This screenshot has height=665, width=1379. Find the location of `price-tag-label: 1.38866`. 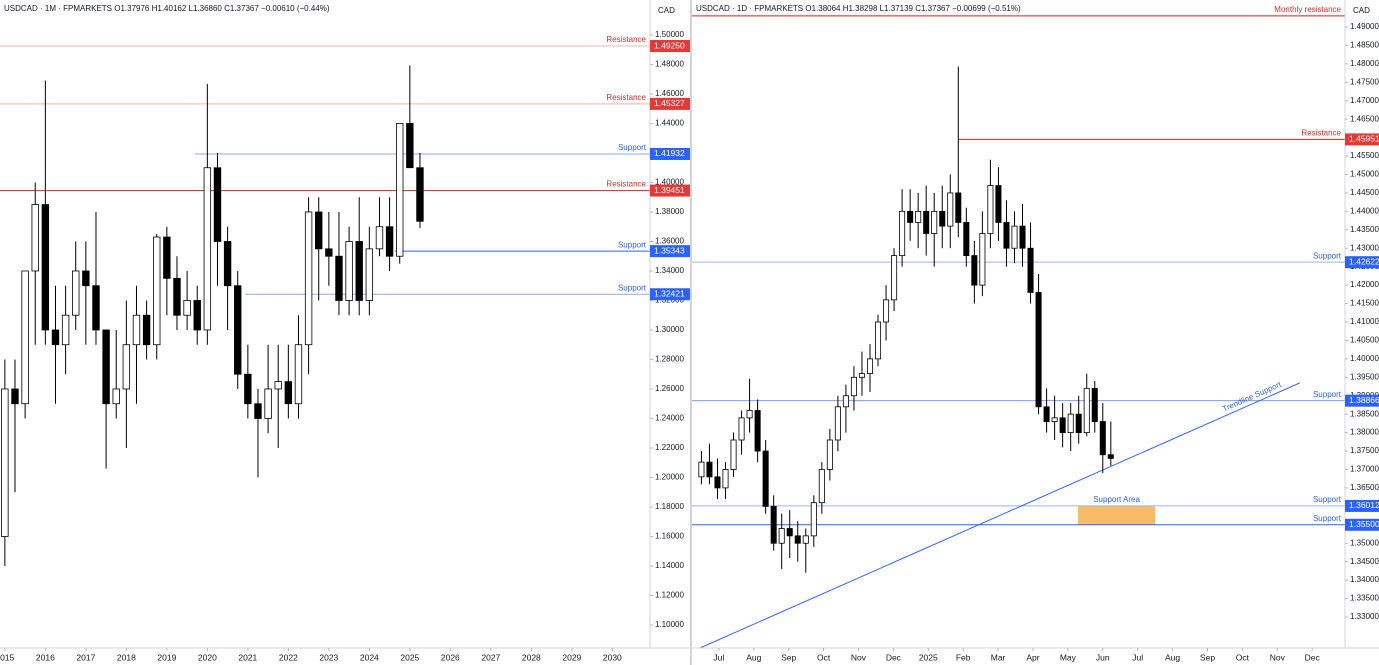

price-tag-label: 1.38866 is located at coordinates (1364, 400).